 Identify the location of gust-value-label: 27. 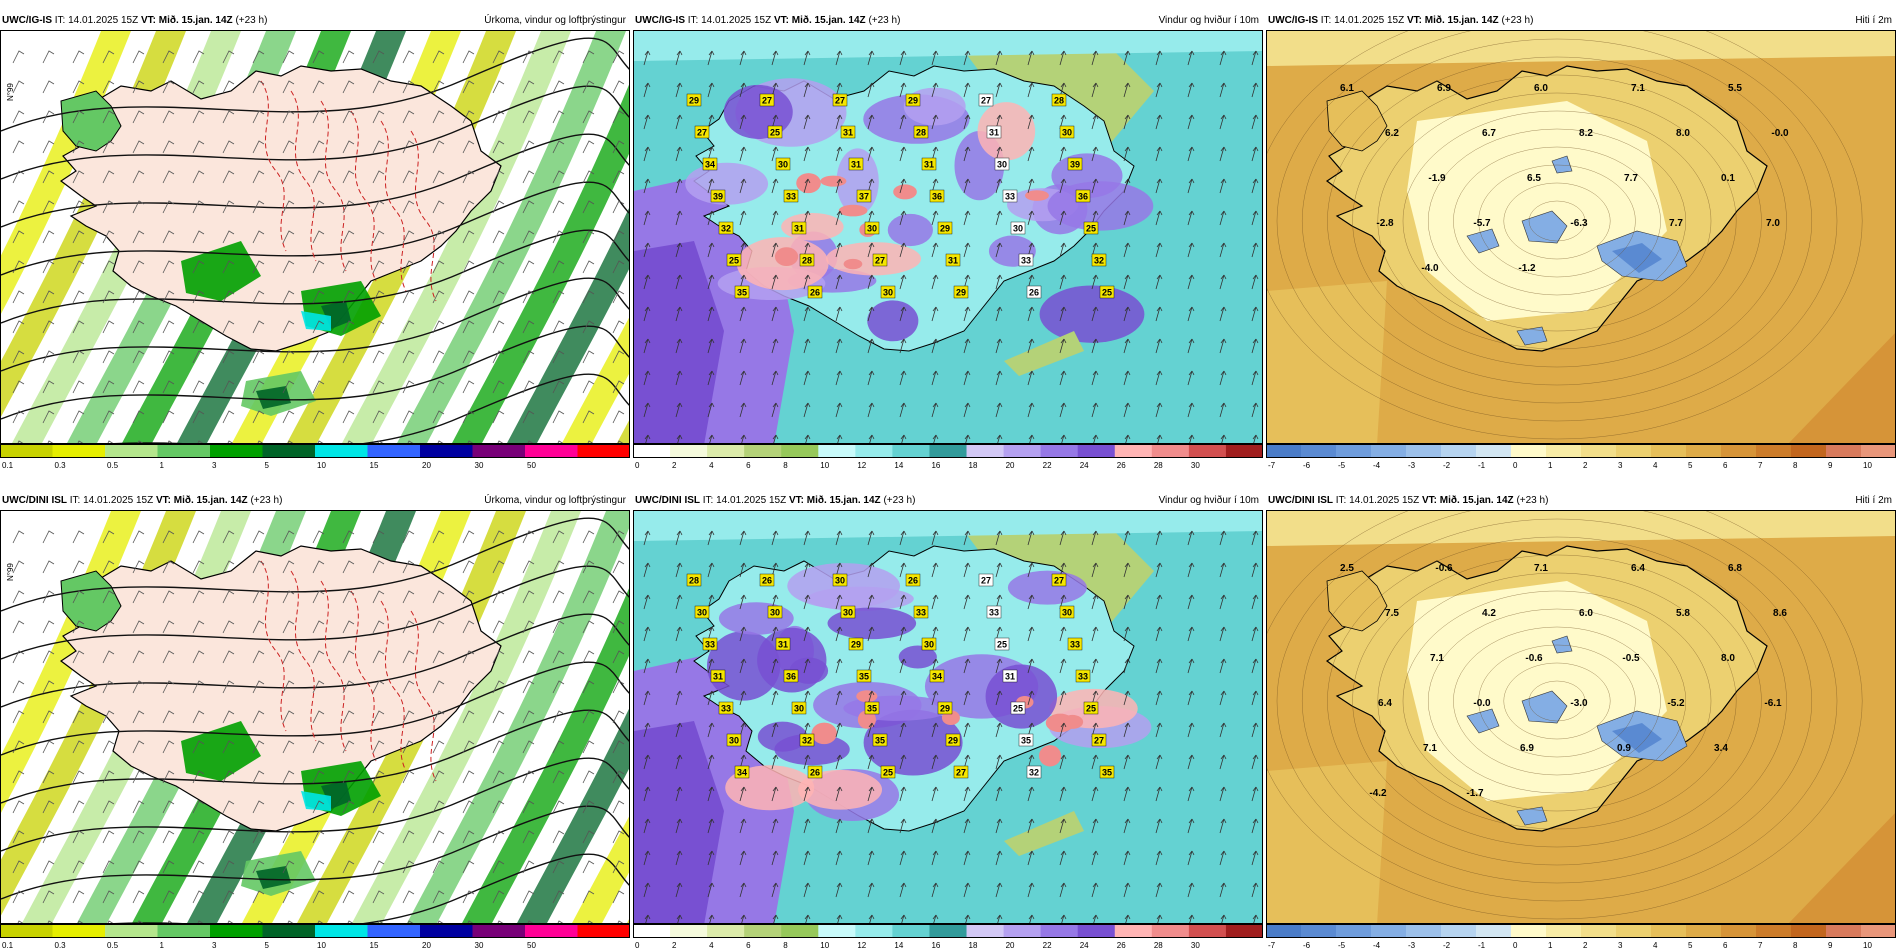
(1099, 740).